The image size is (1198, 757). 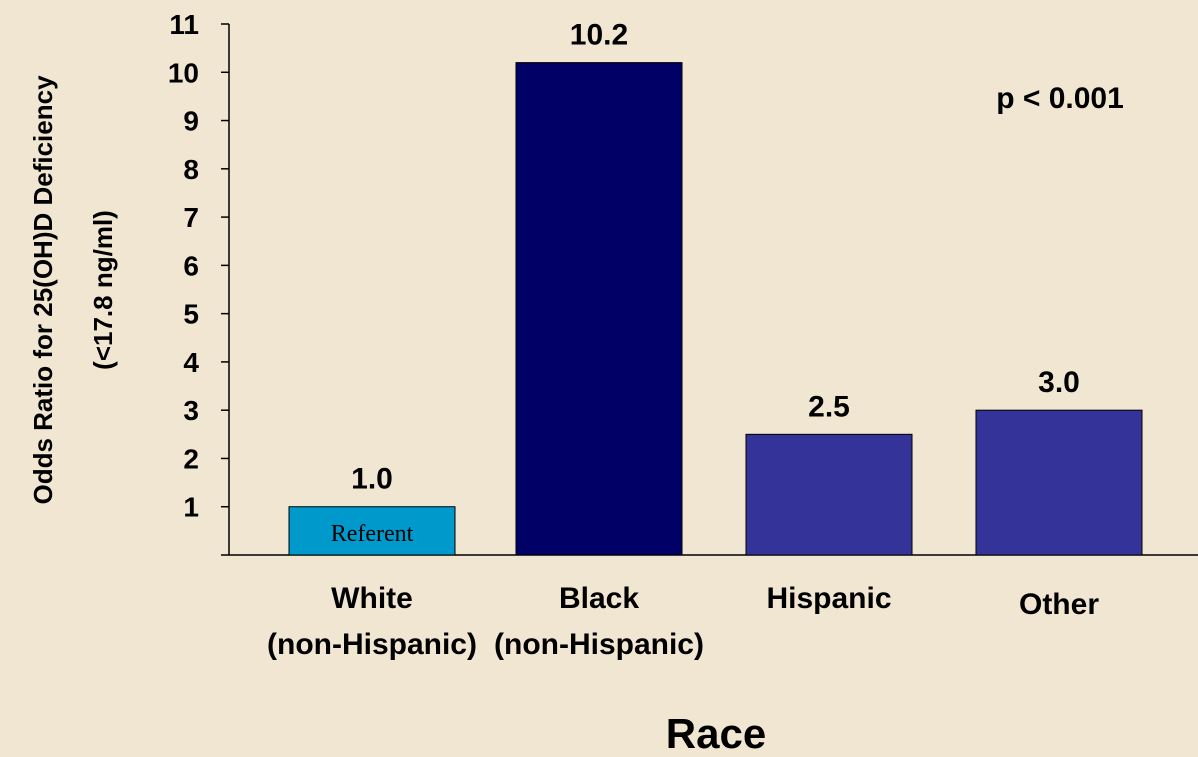 What do you see at coordinates (1059, 604) in the screenshot?
I see `x-tick-label: Other` at bounding box center [1059, 604].